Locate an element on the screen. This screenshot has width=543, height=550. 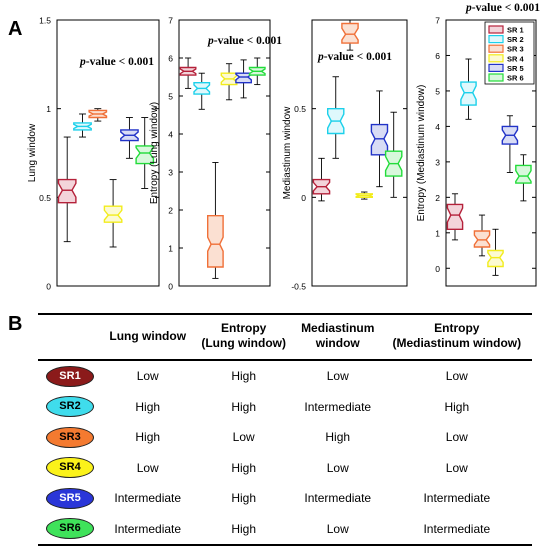
sr-label-cell: SR3 is located at coordinates (70, 437).